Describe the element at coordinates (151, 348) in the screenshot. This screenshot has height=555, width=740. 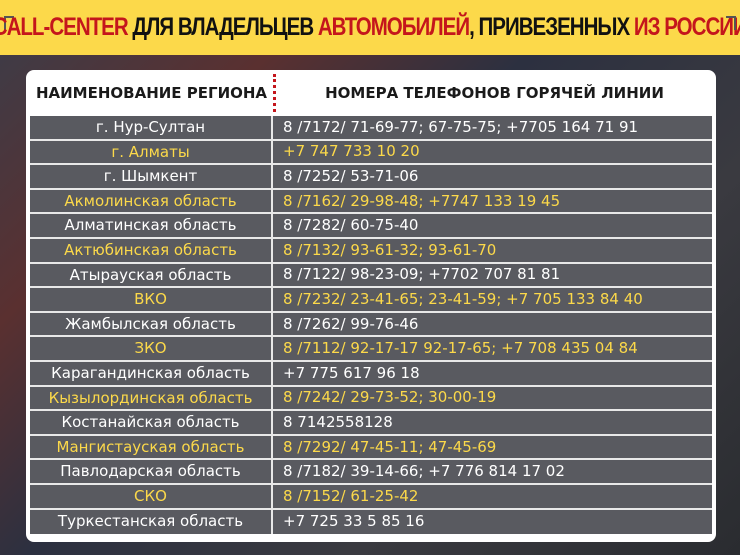
I see `region-cell: ЗКО` at that location.